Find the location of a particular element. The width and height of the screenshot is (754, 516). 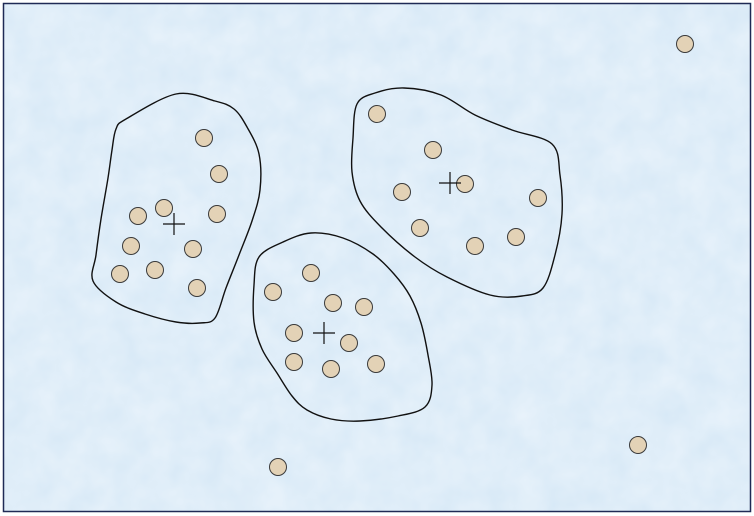

cluster-bottom is located at coordinates (342, 327).